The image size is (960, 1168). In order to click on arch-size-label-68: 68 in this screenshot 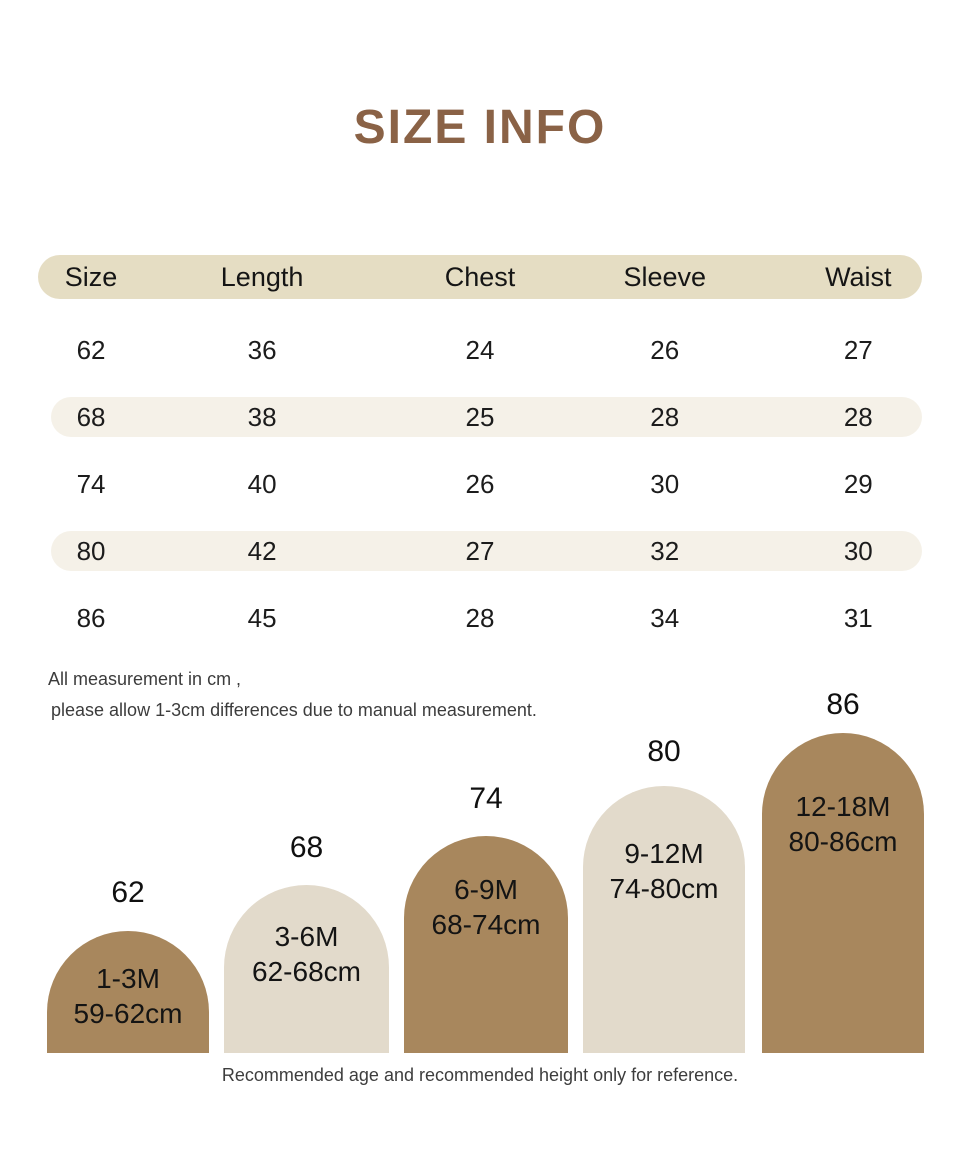, I will do `click(306, 847)`.